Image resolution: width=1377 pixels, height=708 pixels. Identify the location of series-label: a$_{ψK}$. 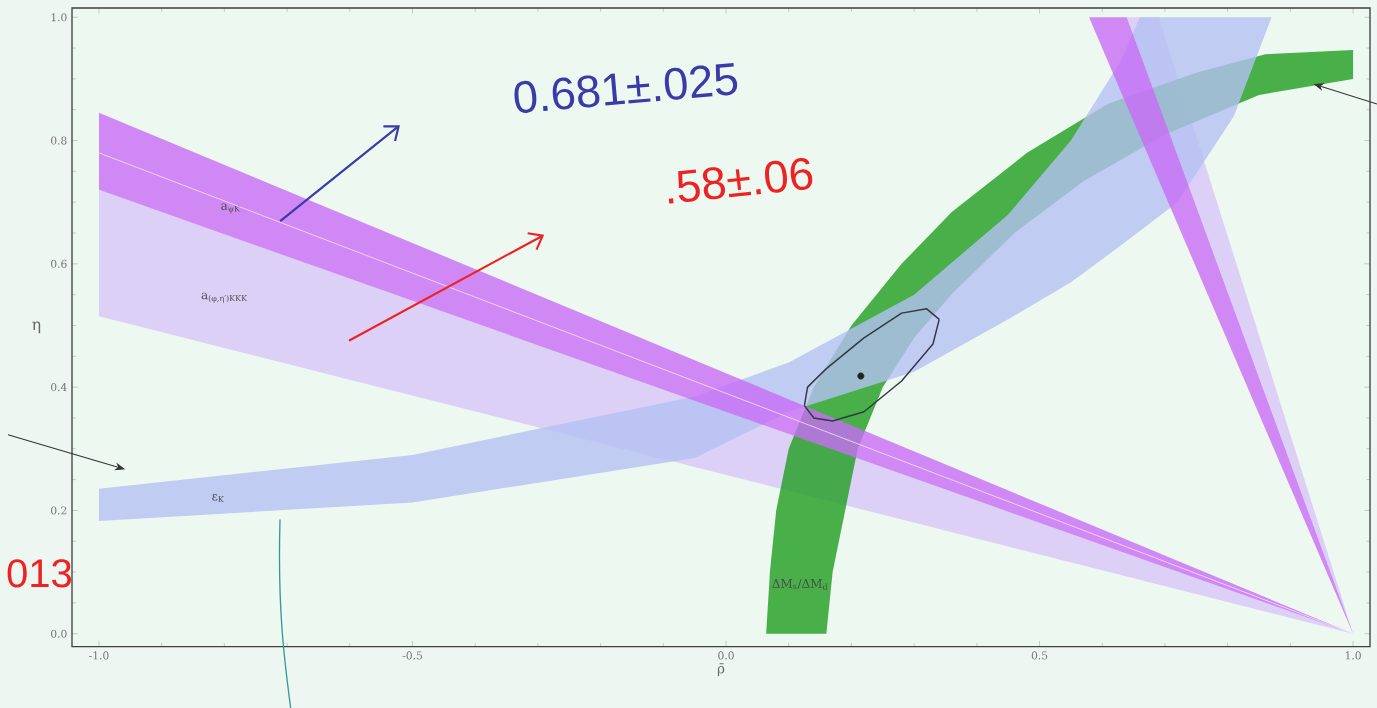
(231, 208).